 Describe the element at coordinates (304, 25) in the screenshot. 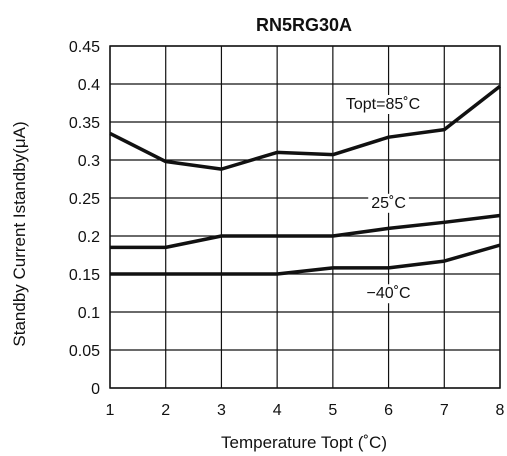

I see `chart-title: RN5RG30A` at that location.